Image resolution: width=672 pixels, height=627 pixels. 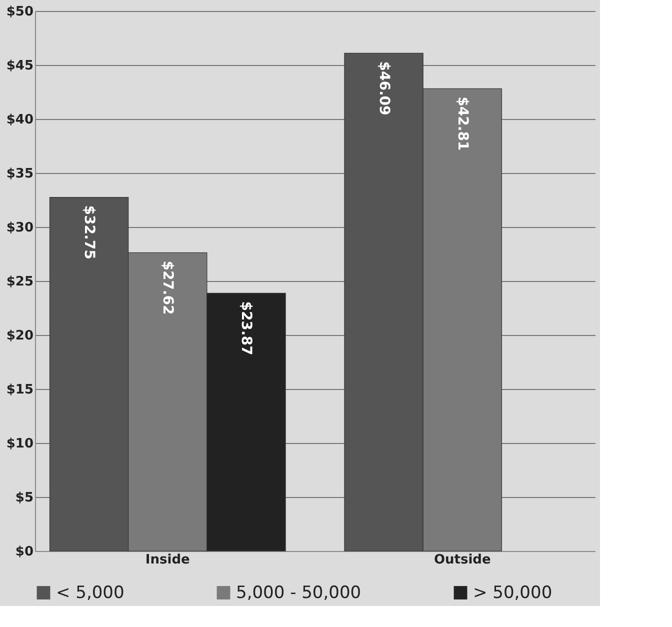 What do you see at coordinates (20, 174) in the screenshot?
I see `y-tick-label: $35` at bounding box center [20, 174].